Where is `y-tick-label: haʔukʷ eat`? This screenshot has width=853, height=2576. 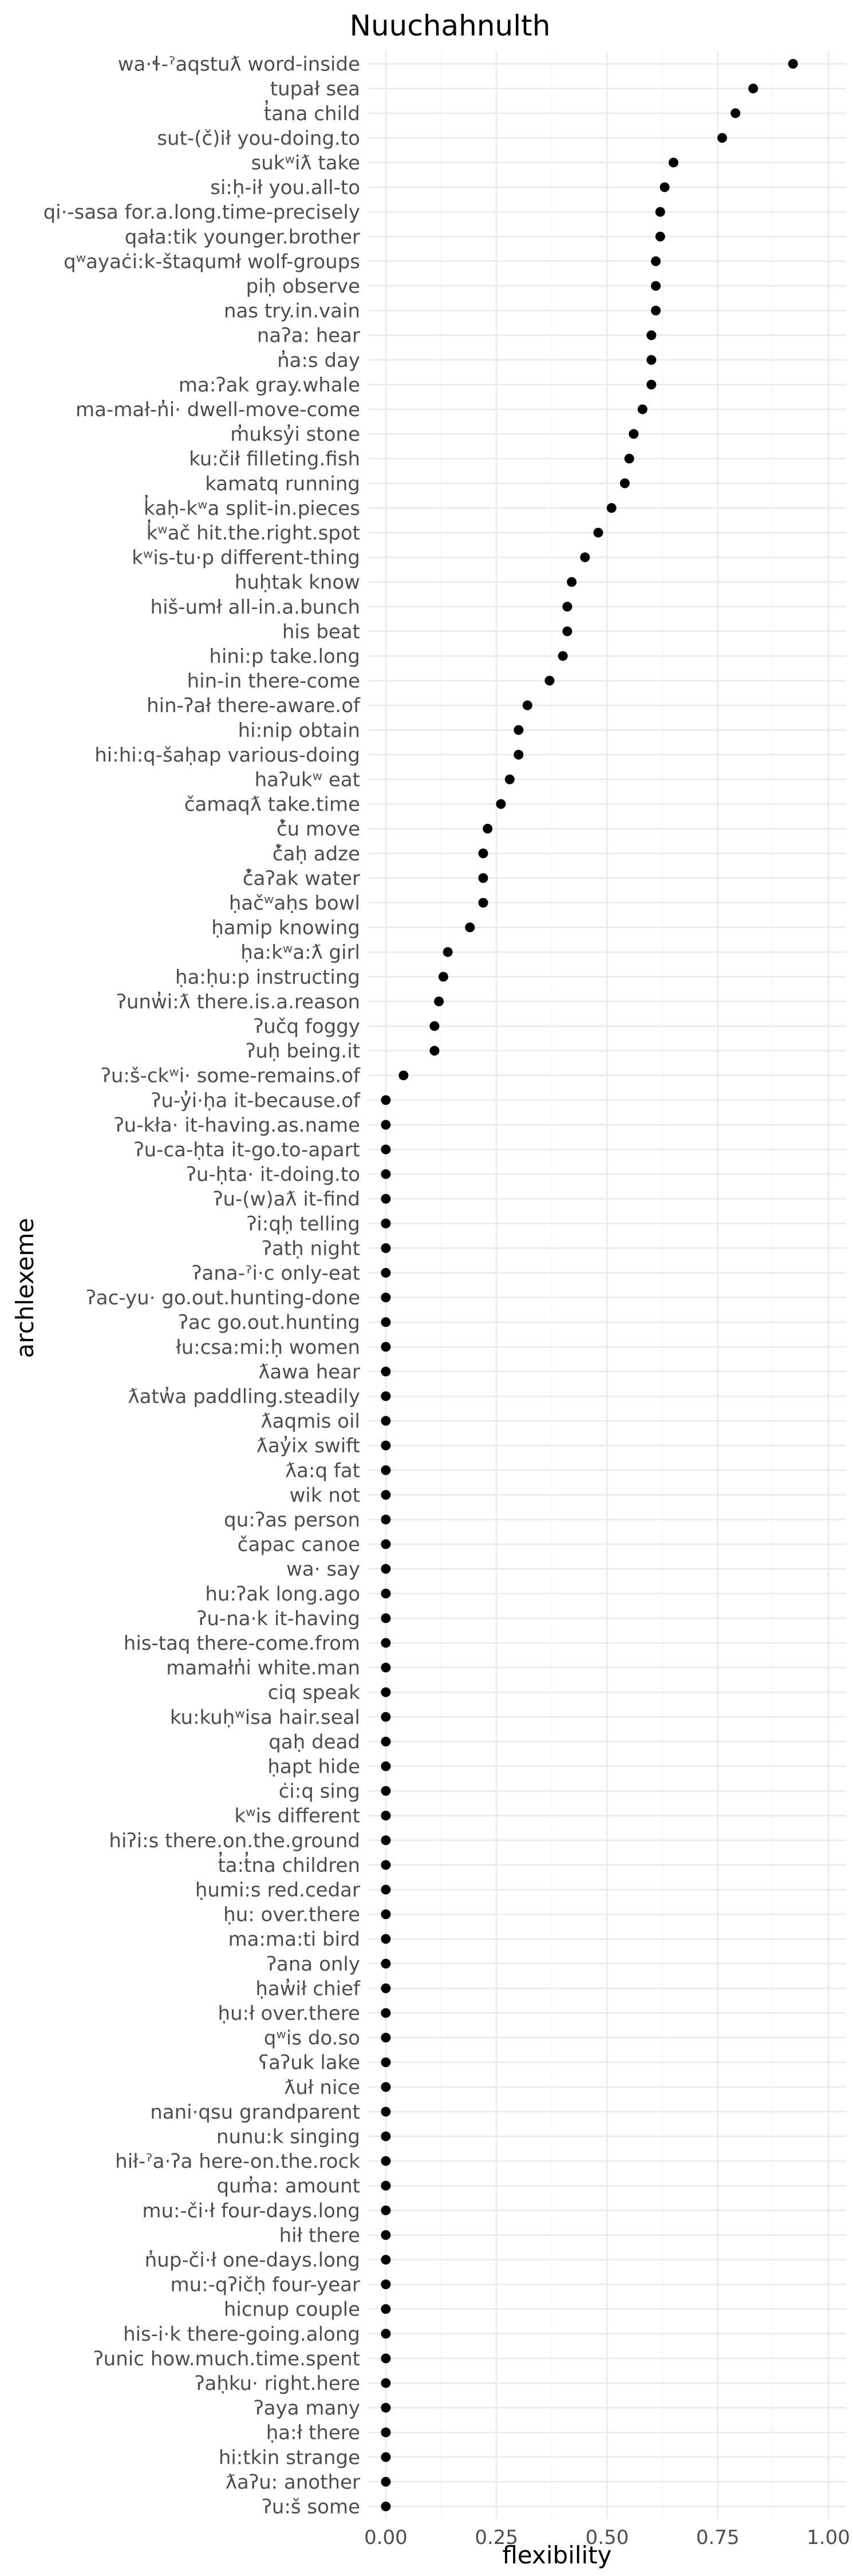 y-tick-label: haʔukʷ eat is located at coordinates (307, 779).